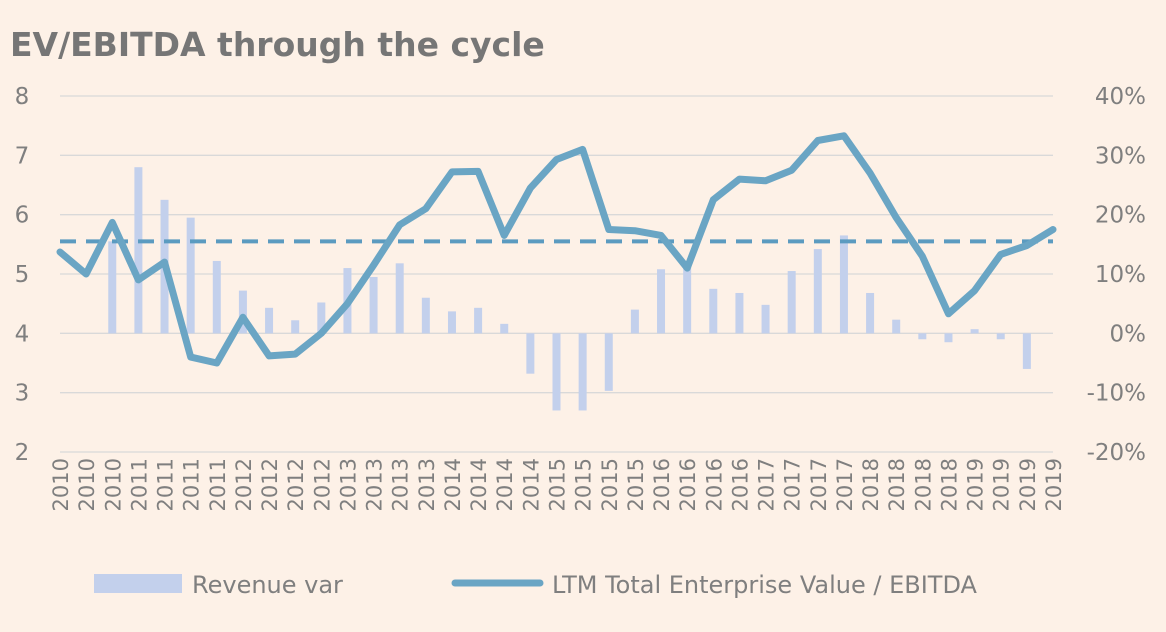 This screenshot has height=632, width=1166. I want to click on left-tick-label: 7, so click(22, 156).